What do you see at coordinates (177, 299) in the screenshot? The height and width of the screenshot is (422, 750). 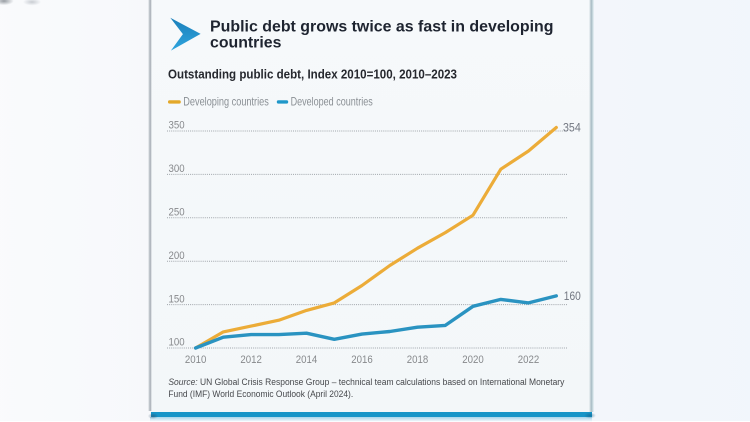 I see `svg-text: 150` at bounding box center [177, 299].